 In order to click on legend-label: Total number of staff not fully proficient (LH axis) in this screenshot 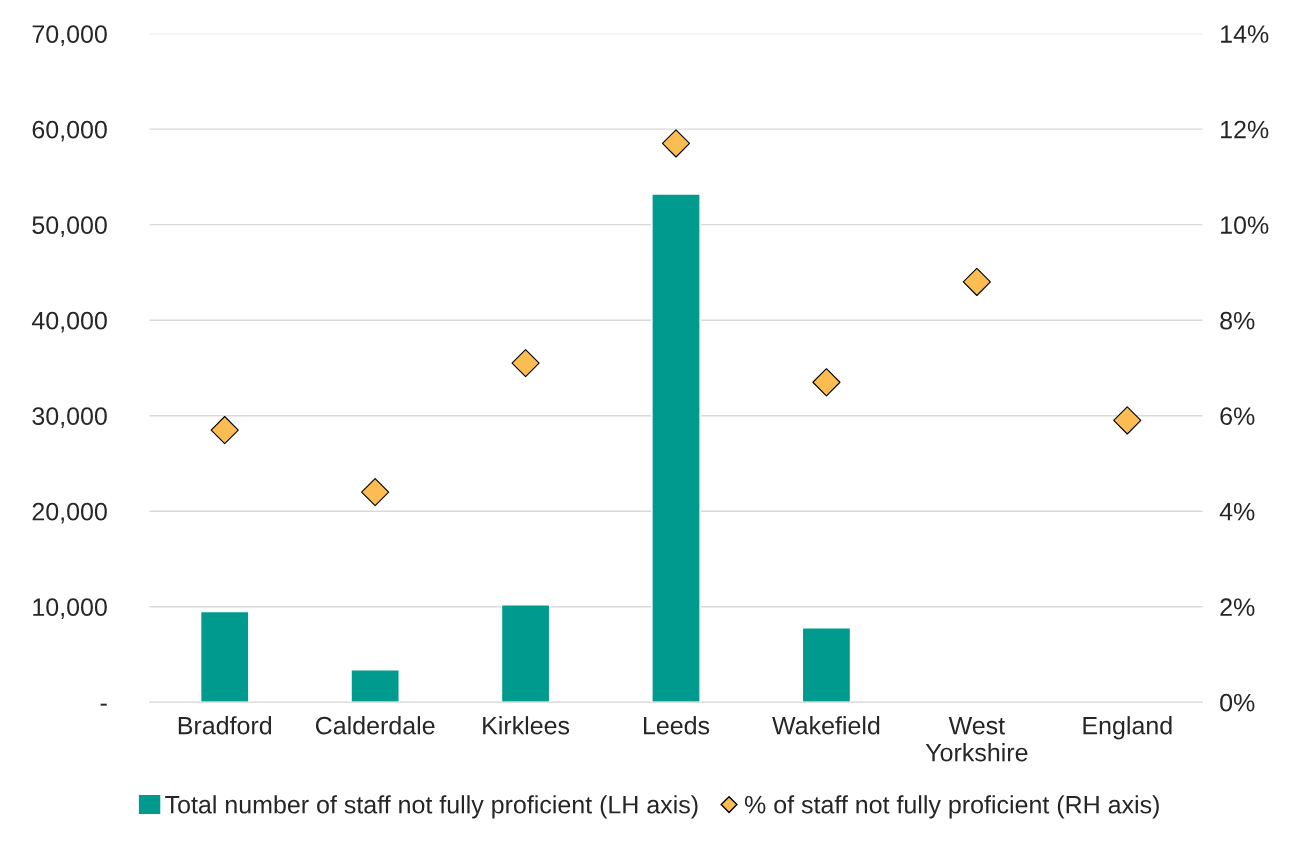, I will do `click(431, 807)`.